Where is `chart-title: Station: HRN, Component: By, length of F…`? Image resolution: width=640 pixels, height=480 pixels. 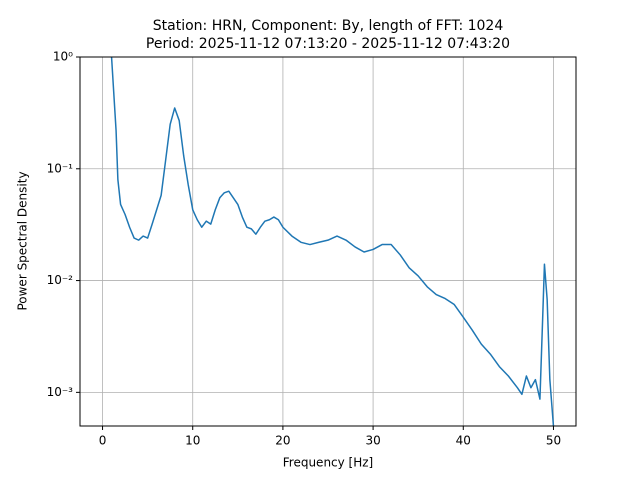 chart-title: Station: HRN, Component: By, length of F… is located at coordinates (328, 26).